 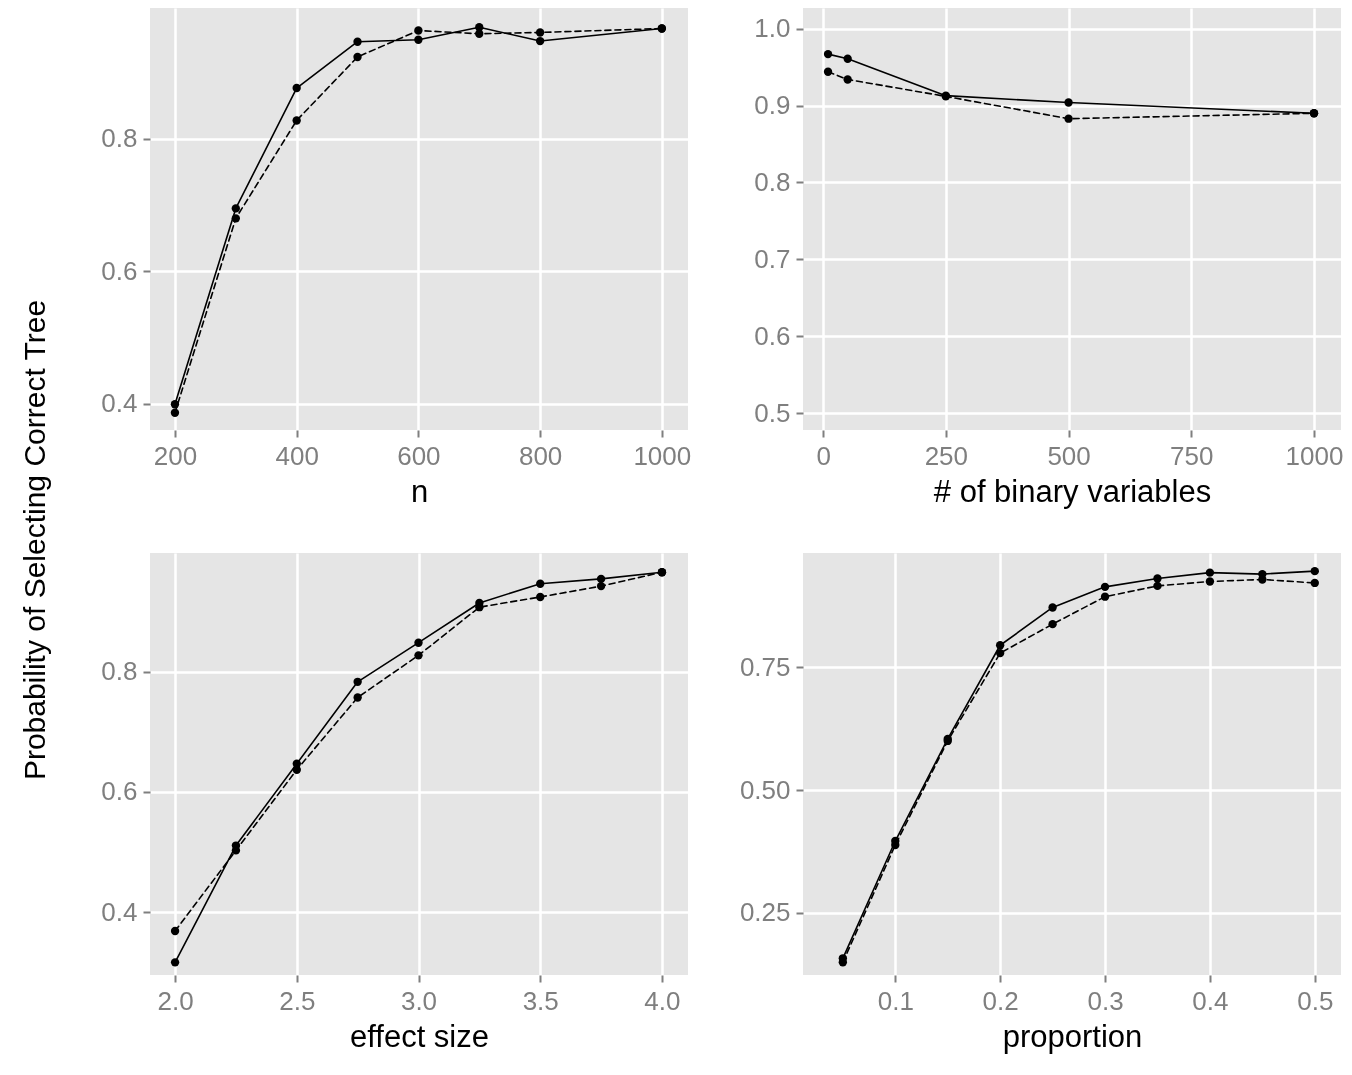 What do you see at coordinates (772, 412) in the screenshot?
I see `y-tick-label: 0.5` at bounding box center [772, 412].